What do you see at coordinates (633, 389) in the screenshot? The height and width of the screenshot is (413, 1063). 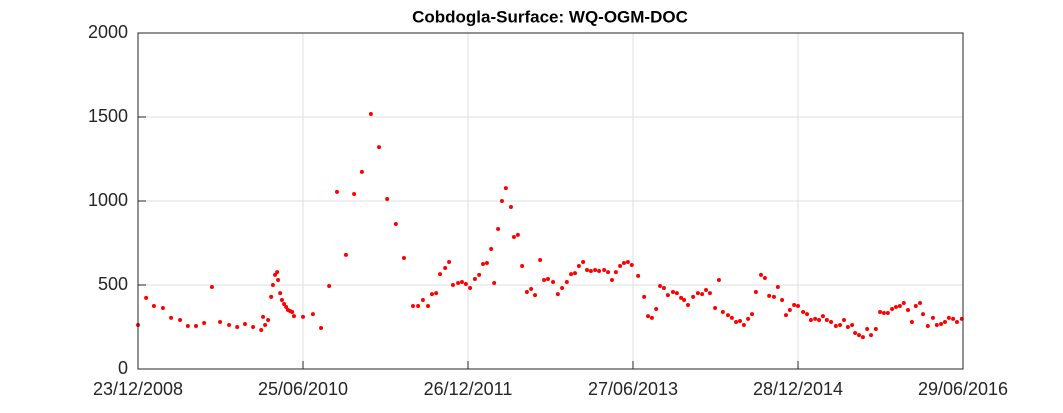 I see `x-tick-label: 27/06/2013` at bounding box center [633, 389].